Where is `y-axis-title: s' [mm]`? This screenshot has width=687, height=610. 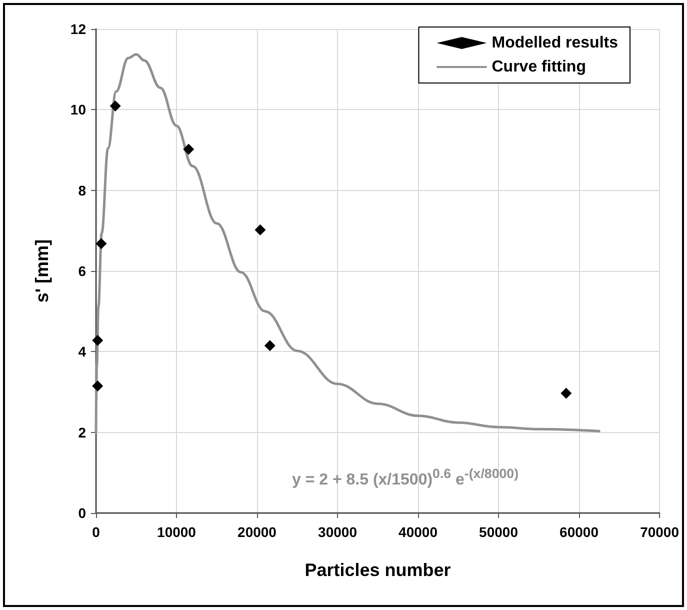
y-axis-title: s' [mm] is located at coordinates (42, 271).